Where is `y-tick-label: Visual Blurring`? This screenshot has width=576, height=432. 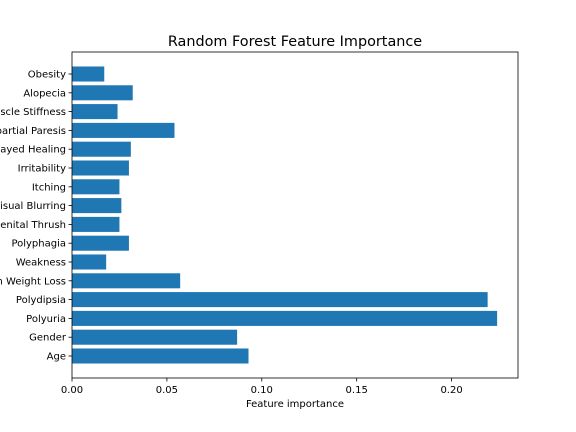
y-tick-label: Visual Blurring is located at coordinates (33, 206).